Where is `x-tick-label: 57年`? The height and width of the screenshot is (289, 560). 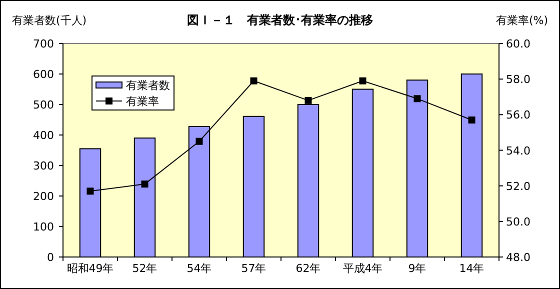
x-tick-label: 57年 is located at coordinates (253, 268).